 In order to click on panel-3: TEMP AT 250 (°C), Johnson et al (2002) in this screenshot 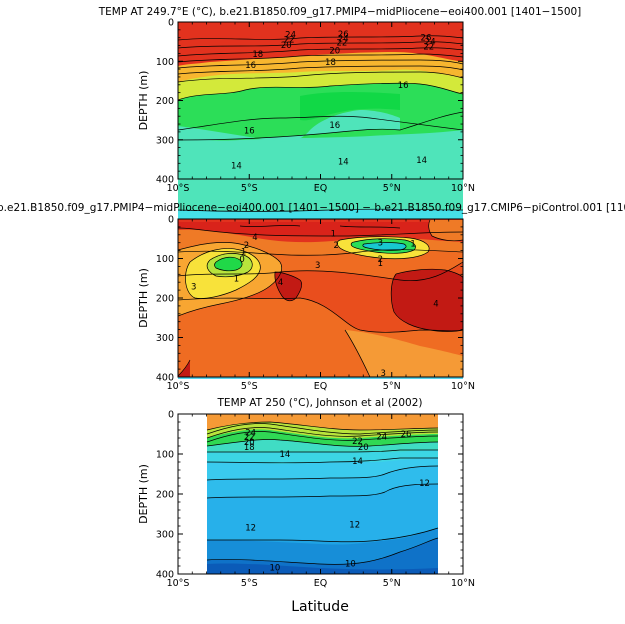, I will do `click(322, 485)`.